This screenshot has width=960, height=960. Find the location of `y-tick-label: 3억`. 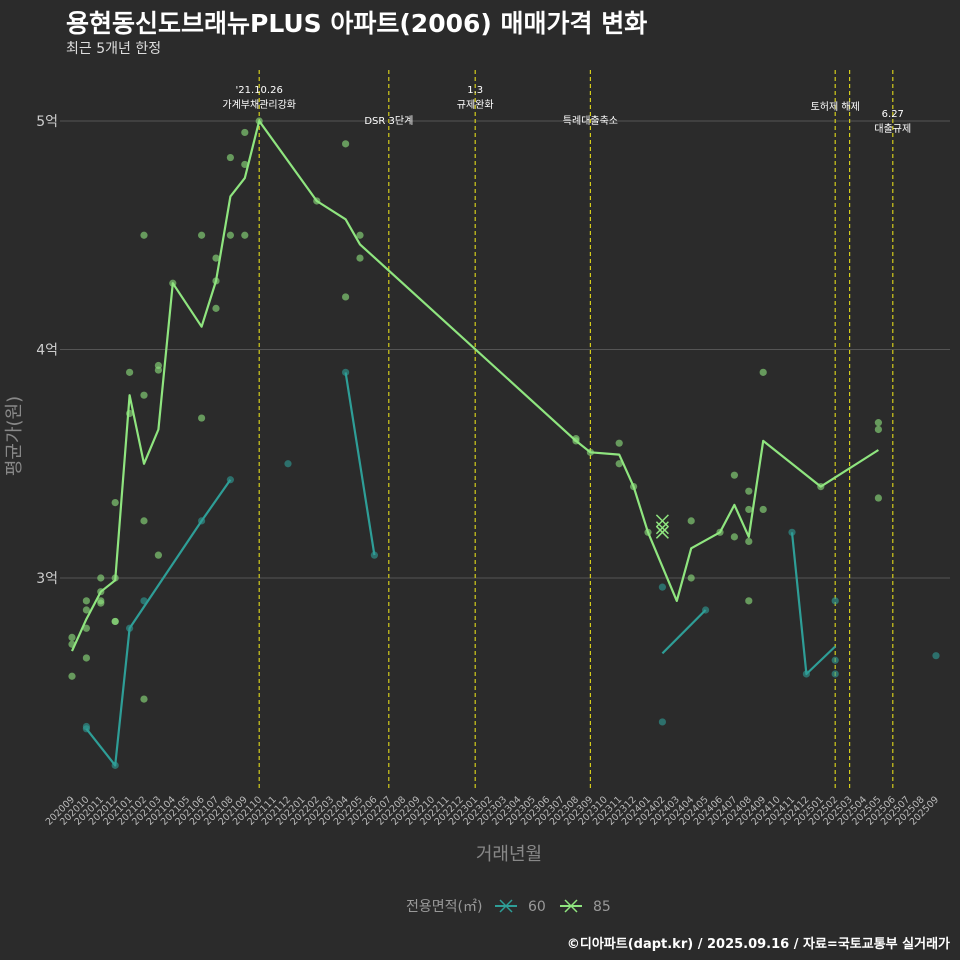

y-tick-label: 3억 is located at coordinates (47, 579).